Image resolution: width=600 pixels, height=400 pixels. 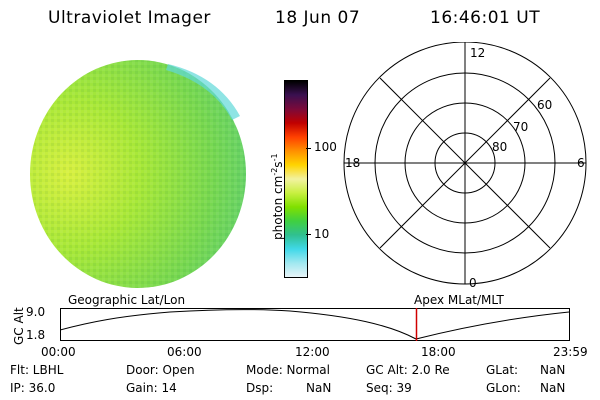 I want to click on status-glon-value: NaN, so click(x=553, y=388).